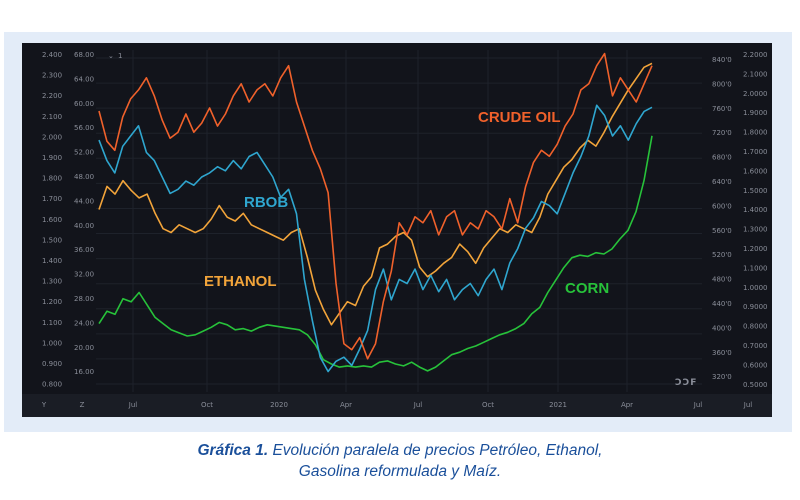  I want to click on toolbar-text: 1, so click(120, 56).